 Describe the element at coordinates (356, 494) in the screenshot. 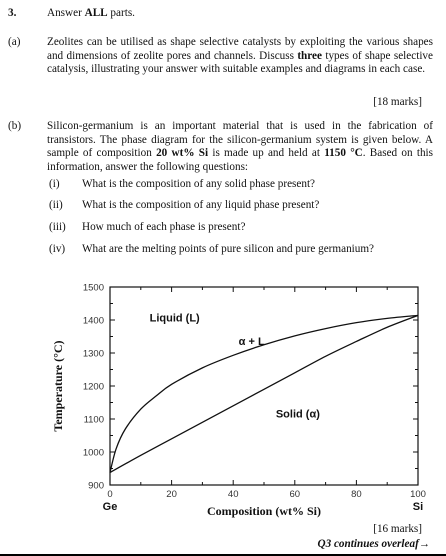

I see `x-tick-label: 80` at that location.